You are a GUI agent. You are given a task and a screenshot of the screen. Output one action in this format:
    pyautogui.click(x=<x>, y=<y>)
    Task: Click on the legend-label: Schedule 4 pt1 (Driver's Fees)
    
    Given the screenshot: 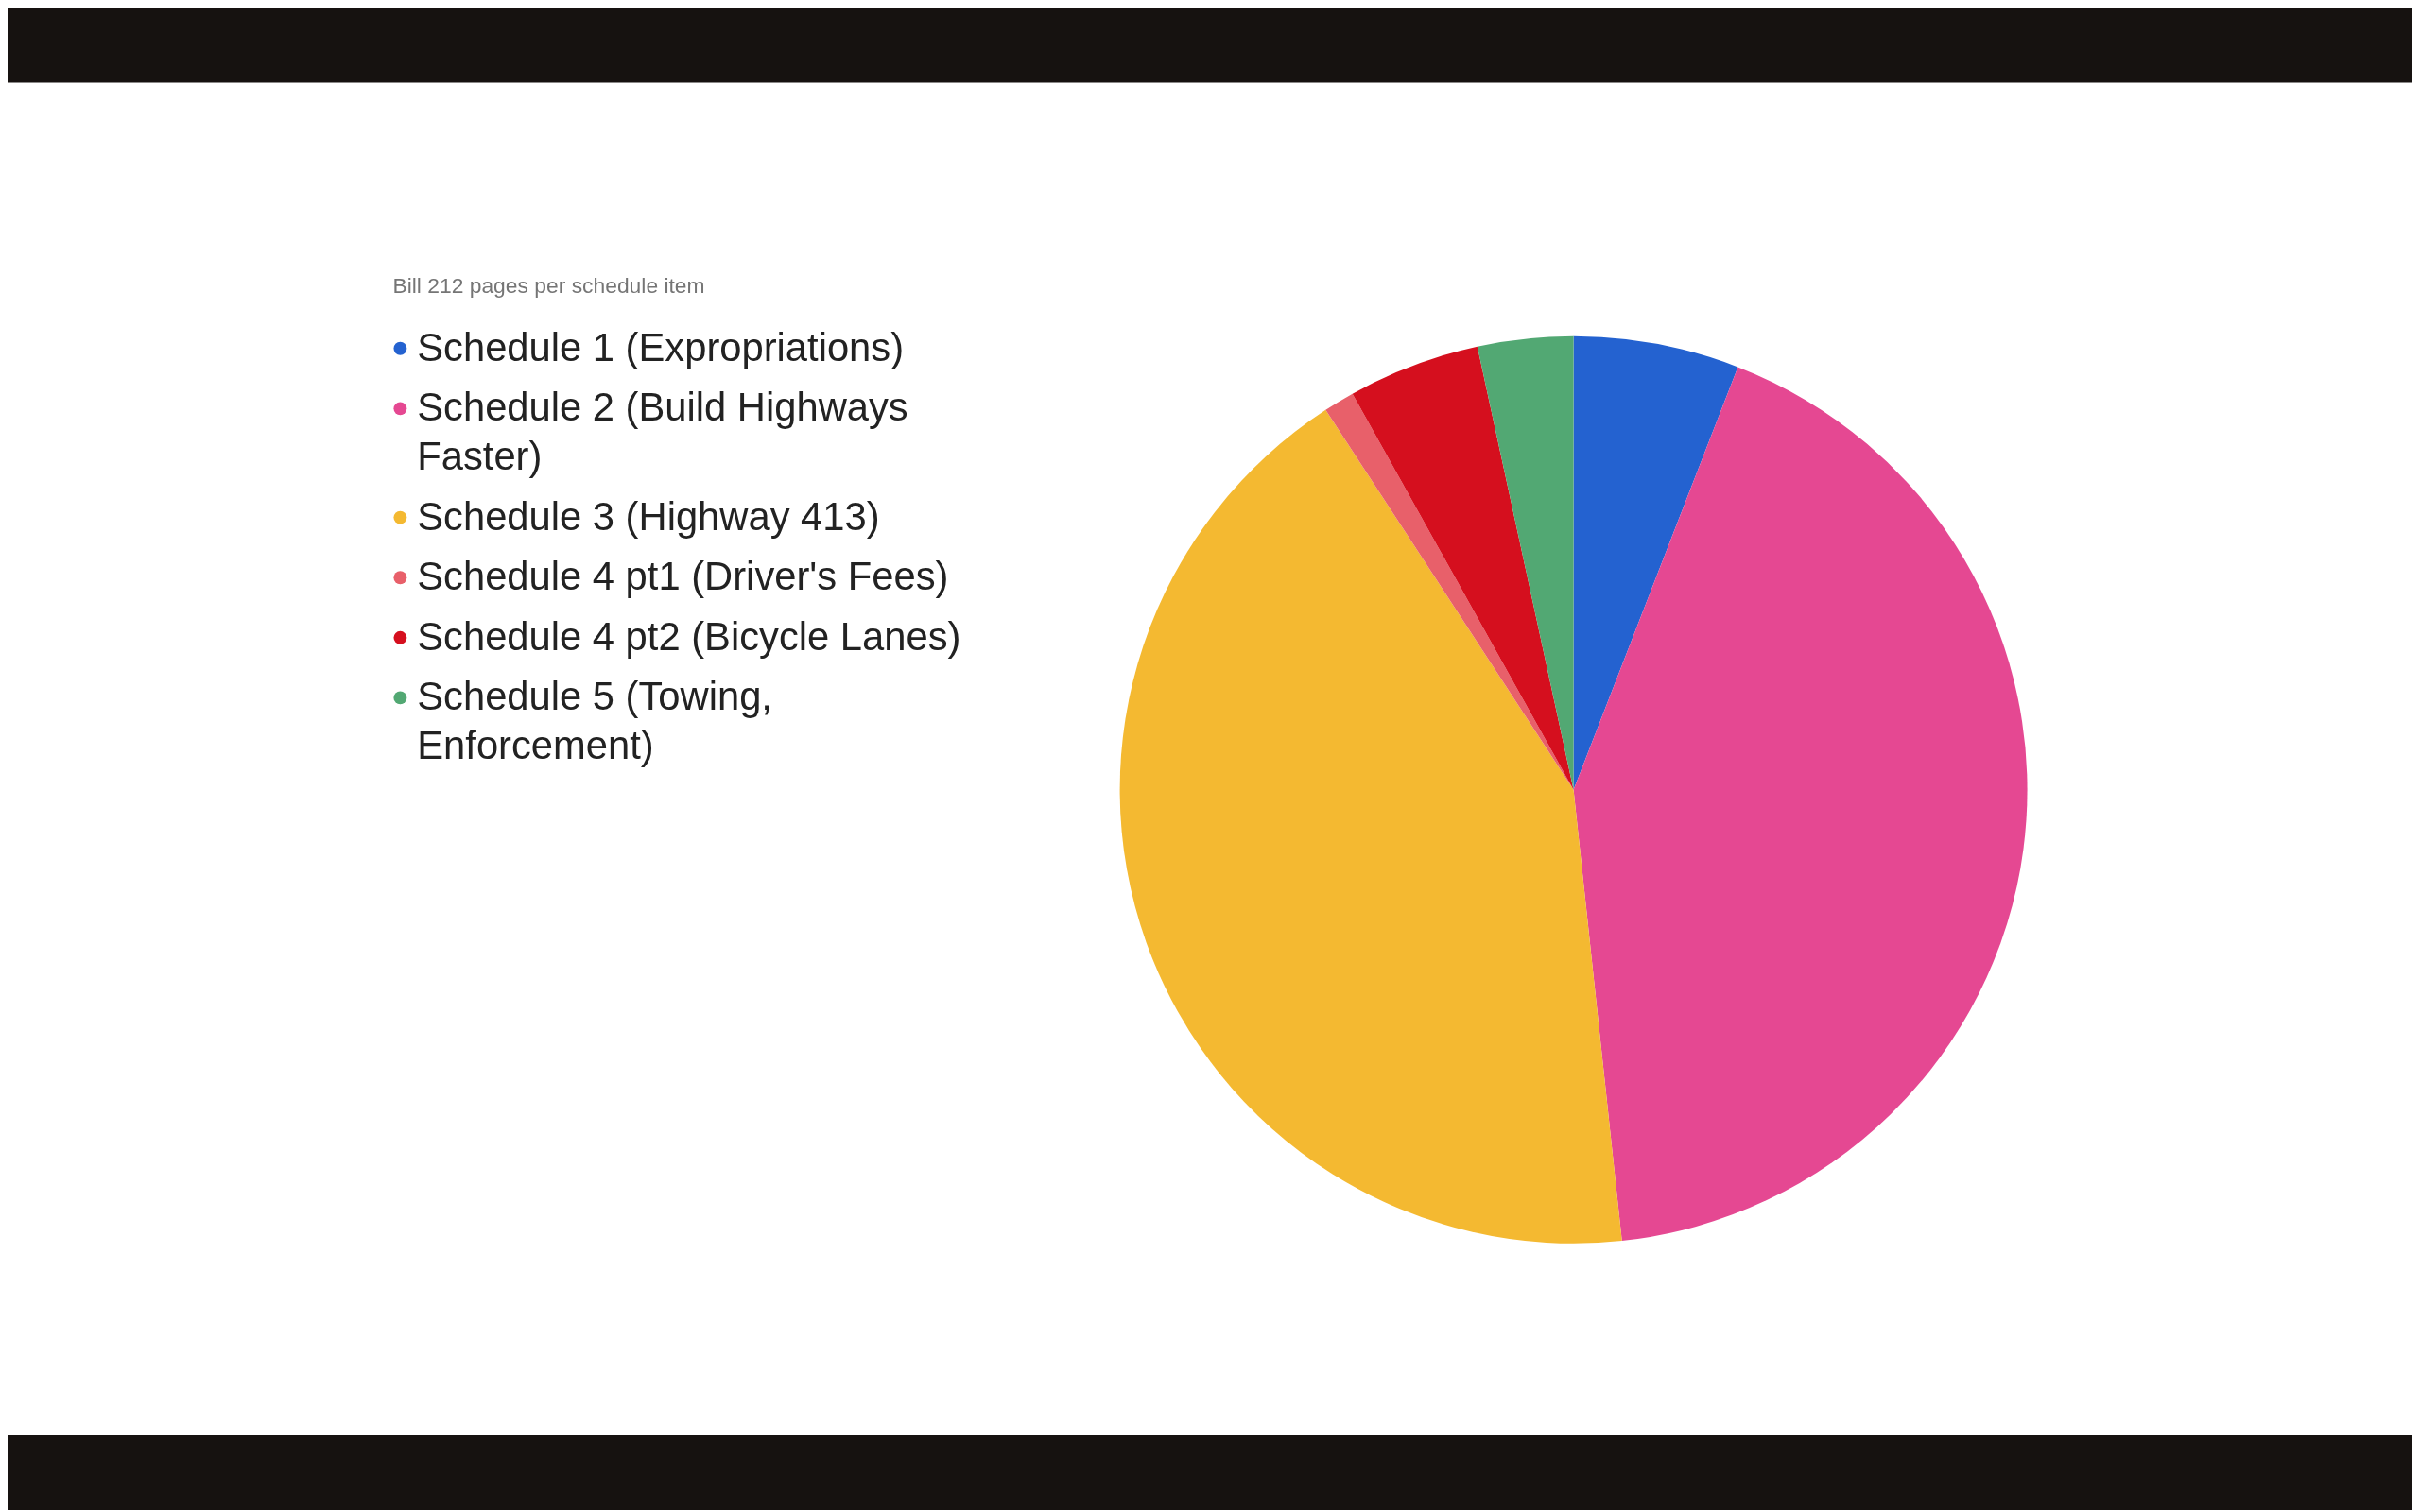 What is the action you would take?
    pyautogui.click(x=683, y=576)
    